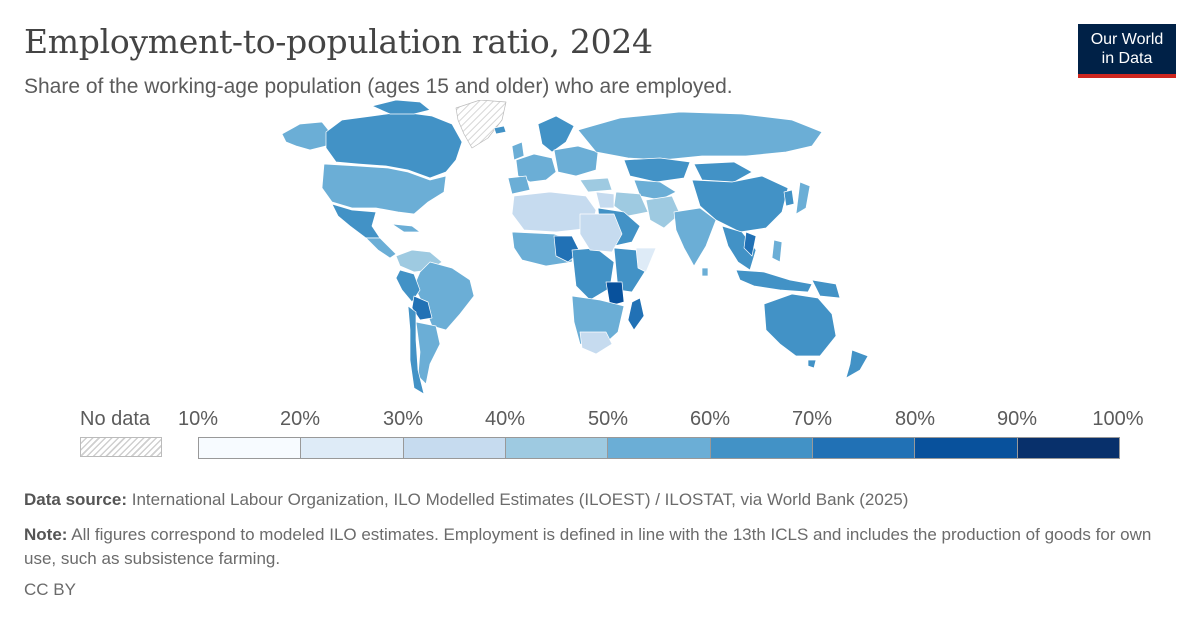  I want to click on region-scandinavia, so click(556, 134).